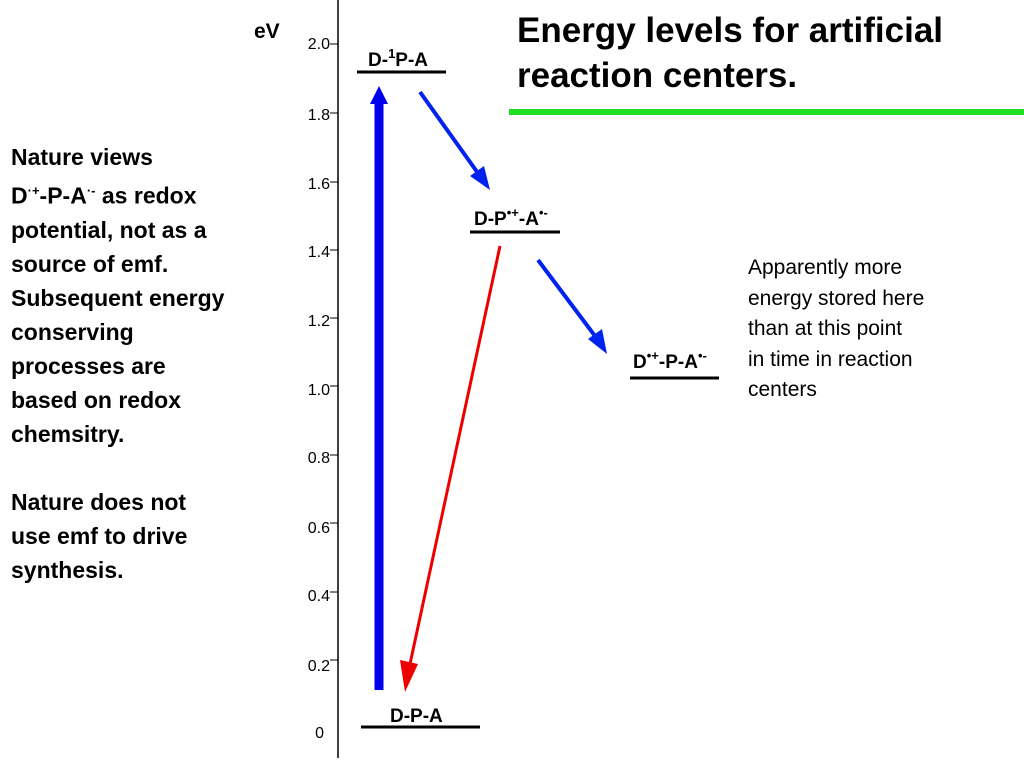 The width and height of the screenshot is (1024, 768). Describe the element at coordinates (318, 596) in the screenshot. I see `tick-label-0.4: 0.4` at that location.